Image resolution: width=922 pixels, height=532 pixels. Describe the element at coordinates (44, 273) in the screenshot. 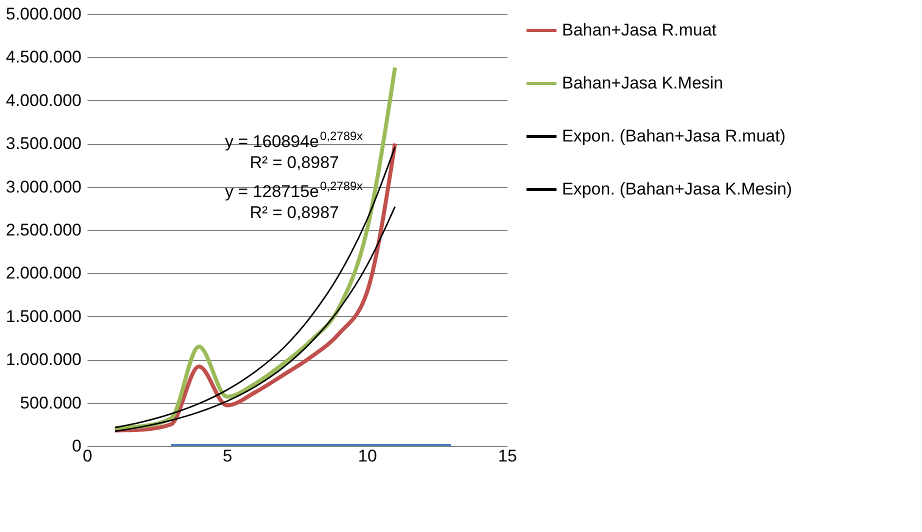

I see `y-tick-label: 2.000.000` at that location.